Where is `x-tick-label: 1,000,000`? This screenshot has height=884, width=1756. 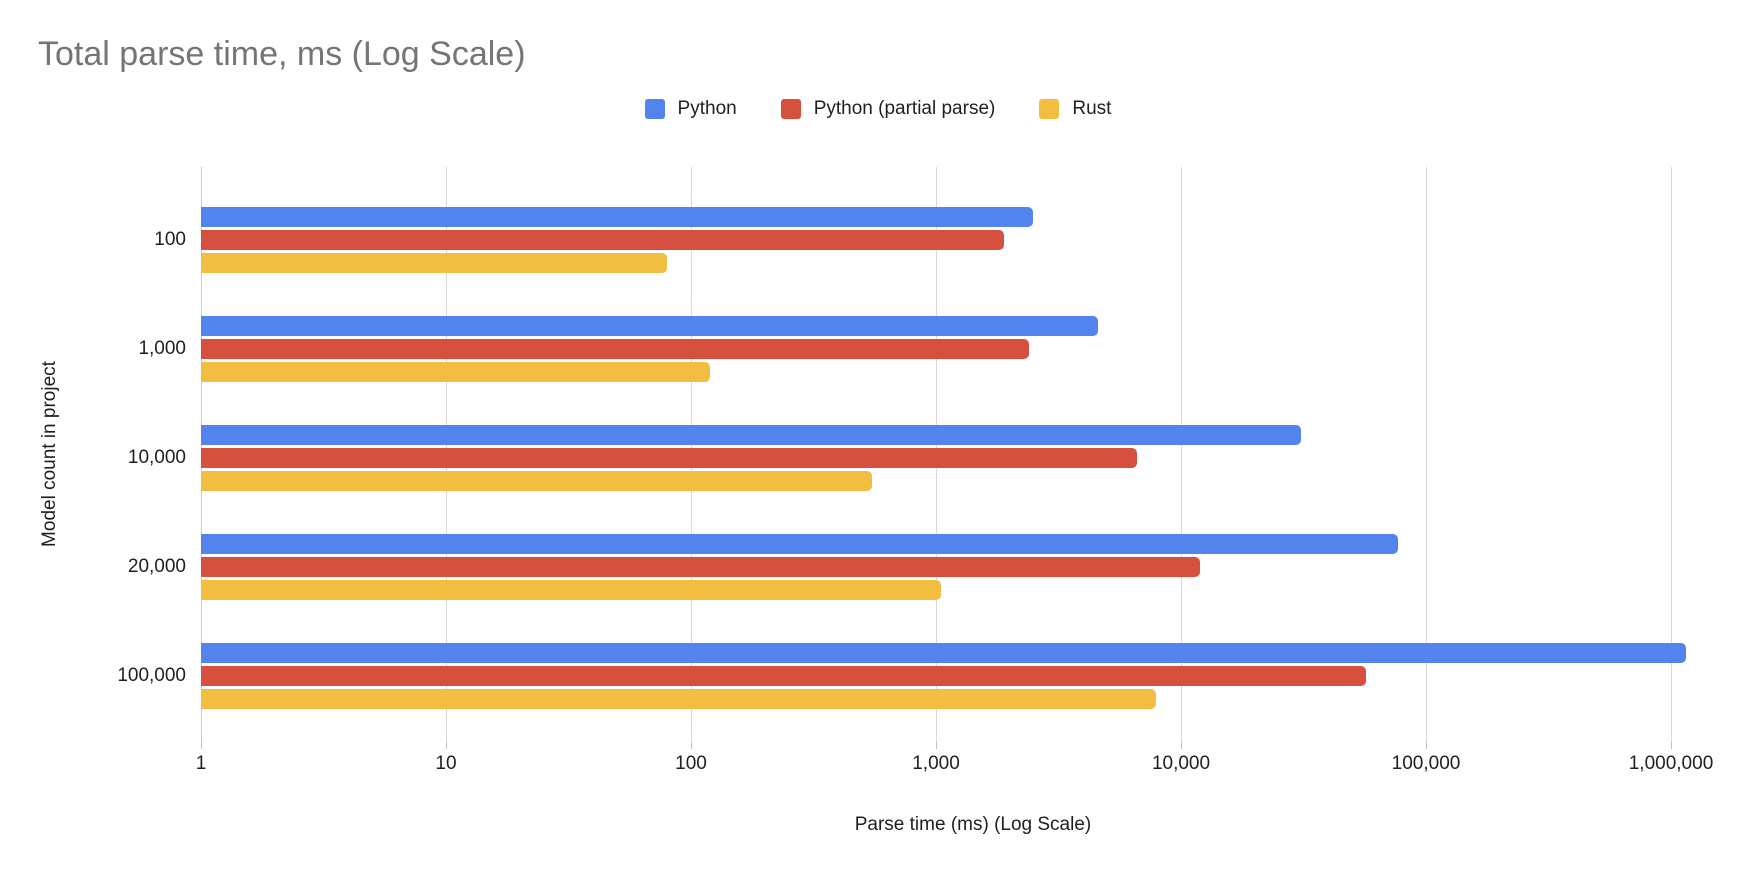 x-tick-label: 1,000,000 is located at coordinates (1671, 763).